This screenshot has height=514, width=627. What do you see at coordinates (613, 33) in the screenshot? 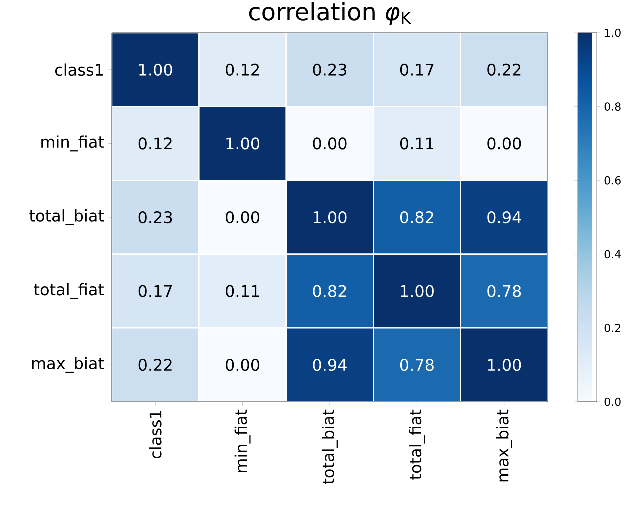
I see `color-bar-label: 1.0` at bounding box center [613, 33].